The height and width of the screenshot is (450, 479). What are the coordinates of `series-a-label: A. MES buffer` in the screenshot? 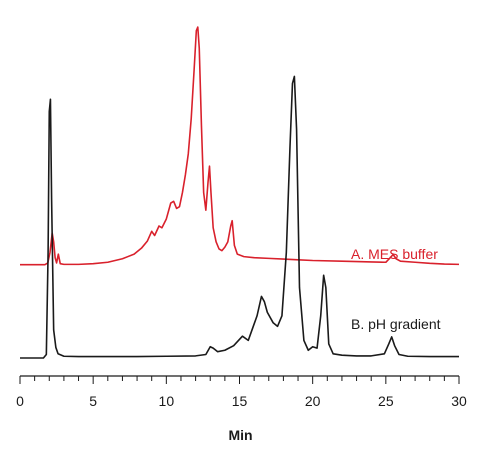 It's located at (394, 254).